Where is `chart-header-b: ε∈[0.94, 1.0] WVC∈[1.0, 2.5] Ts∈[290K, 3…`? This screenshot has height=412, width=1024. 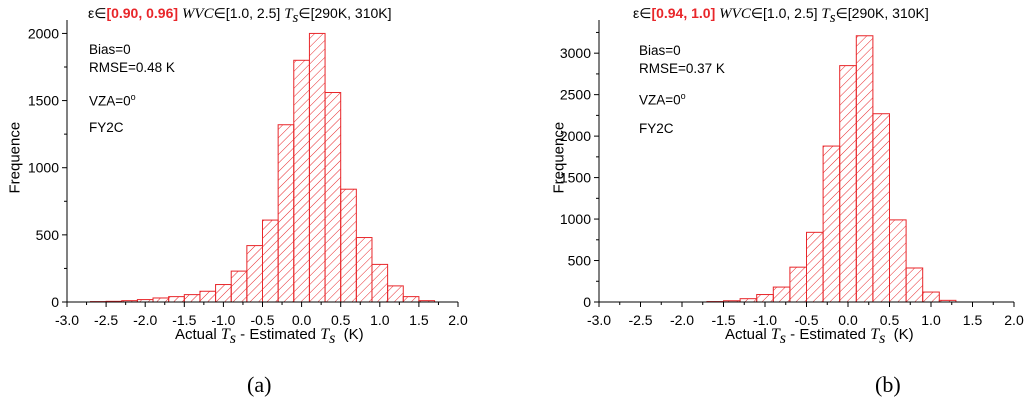 chart-header-b: ε∈[0.94, 1.0] WVC∈[1.0, 2.5] Ts∈[290K, 3… is located at coordinates (781, 16).